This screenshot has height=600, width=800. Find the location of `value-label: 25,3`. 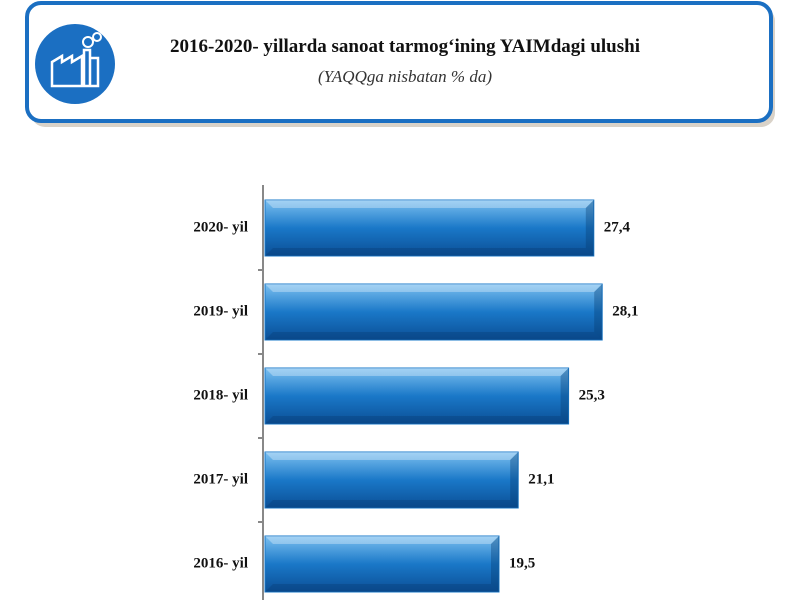

value-label: 25,3 is located at coordinates (592, 395).